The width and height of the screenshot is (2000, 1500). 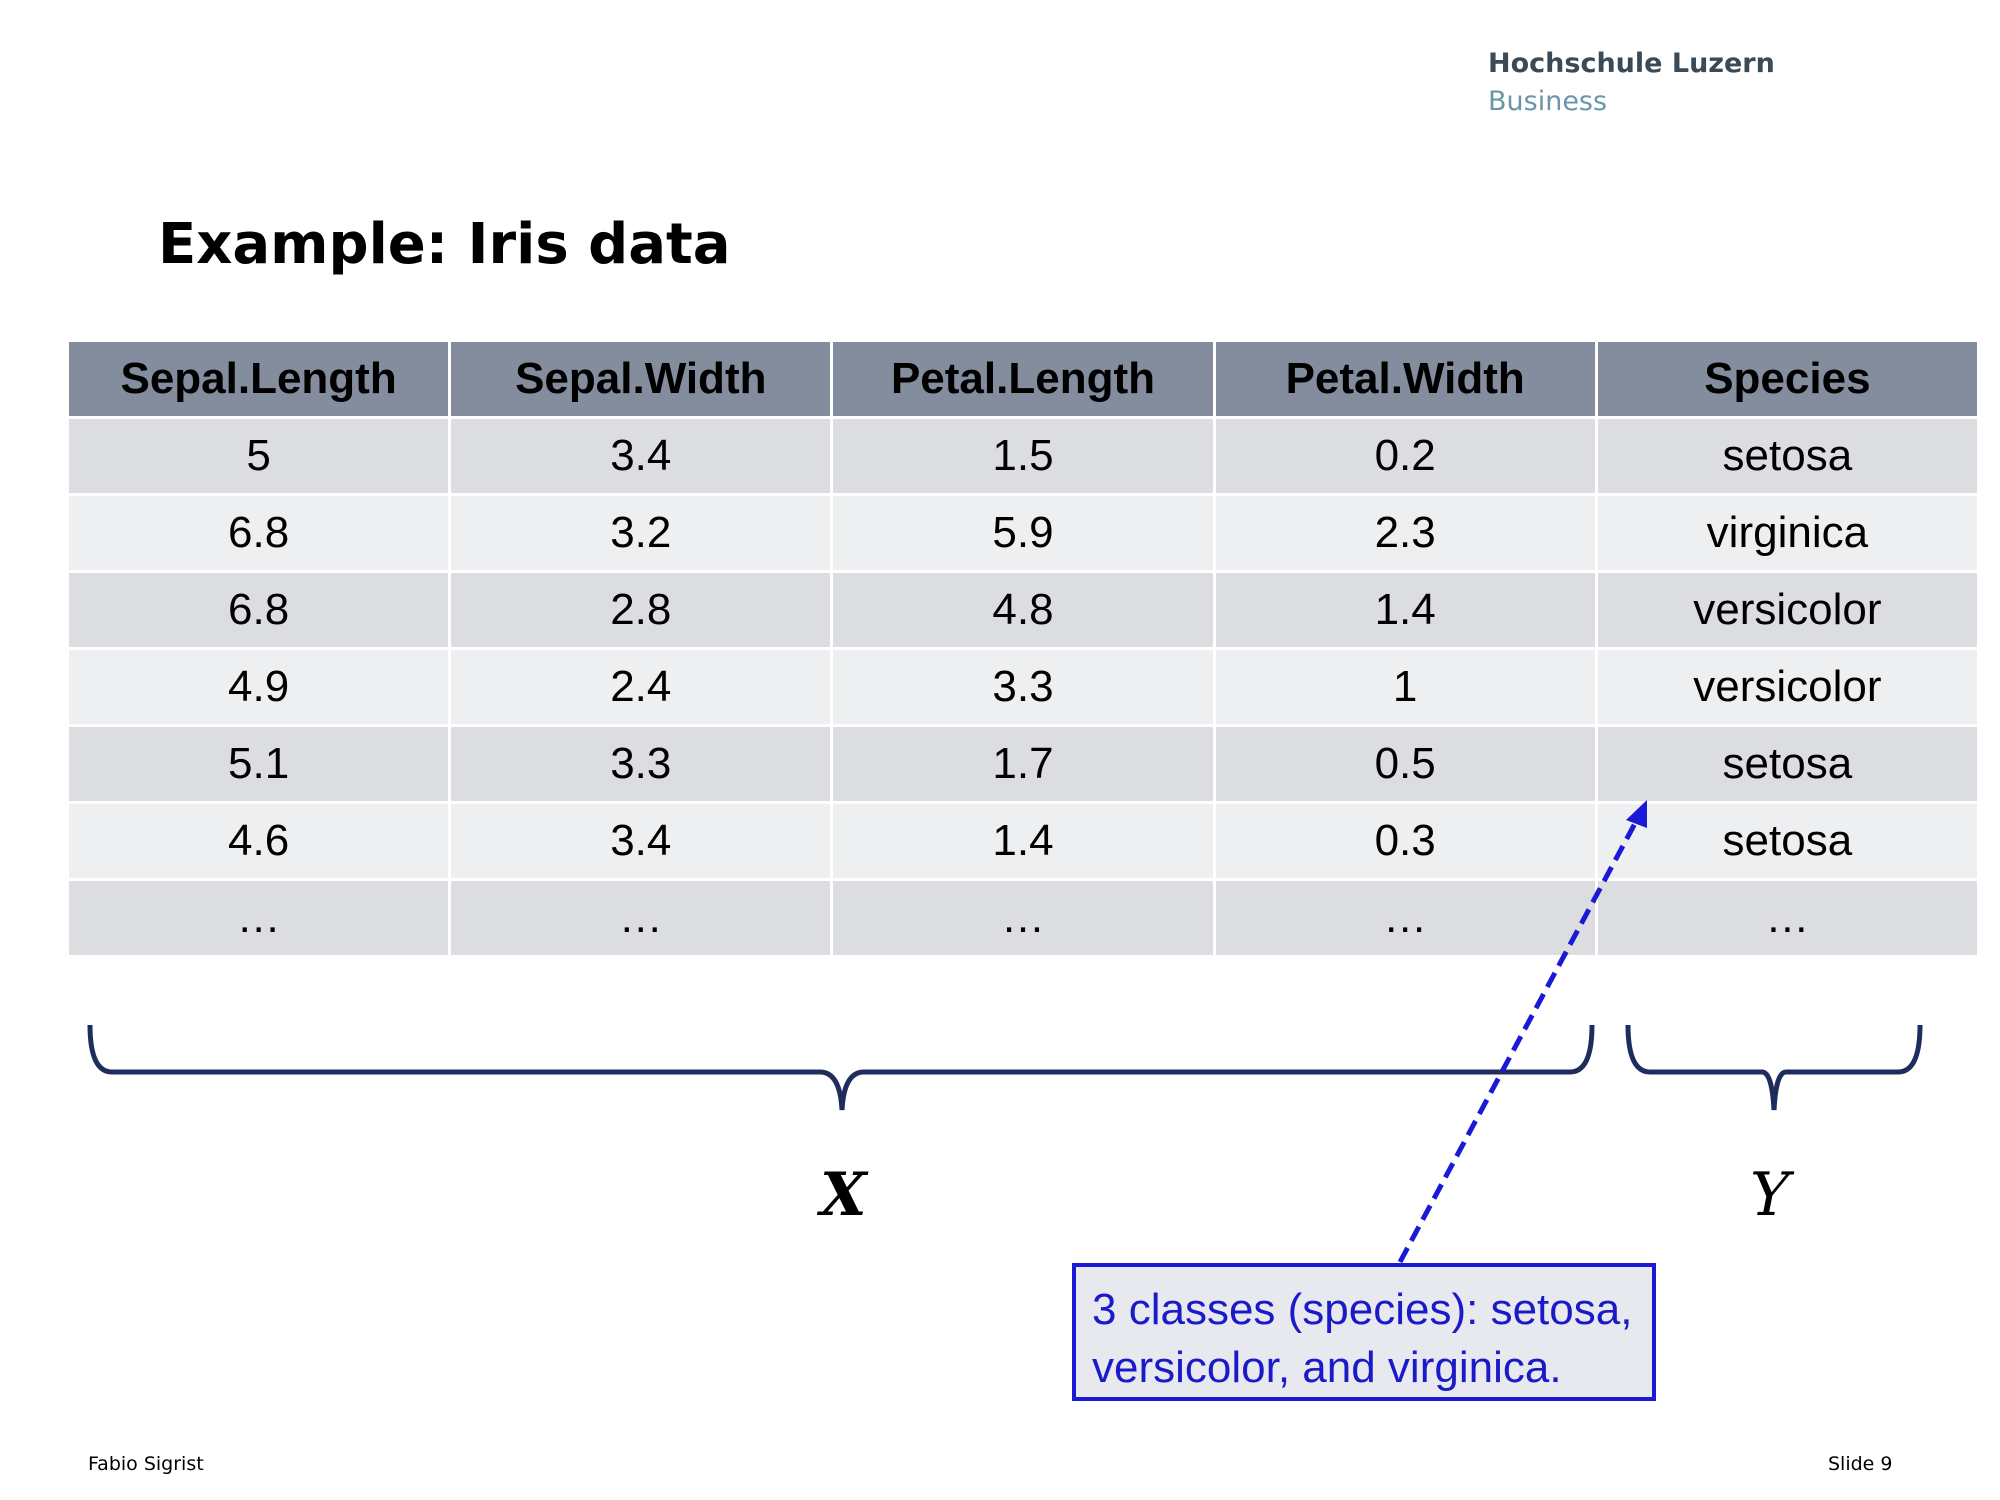 I want to click on table-row: 6.8 2.8 4.8 1.4 versicolor, so click(x=1023, y=610).